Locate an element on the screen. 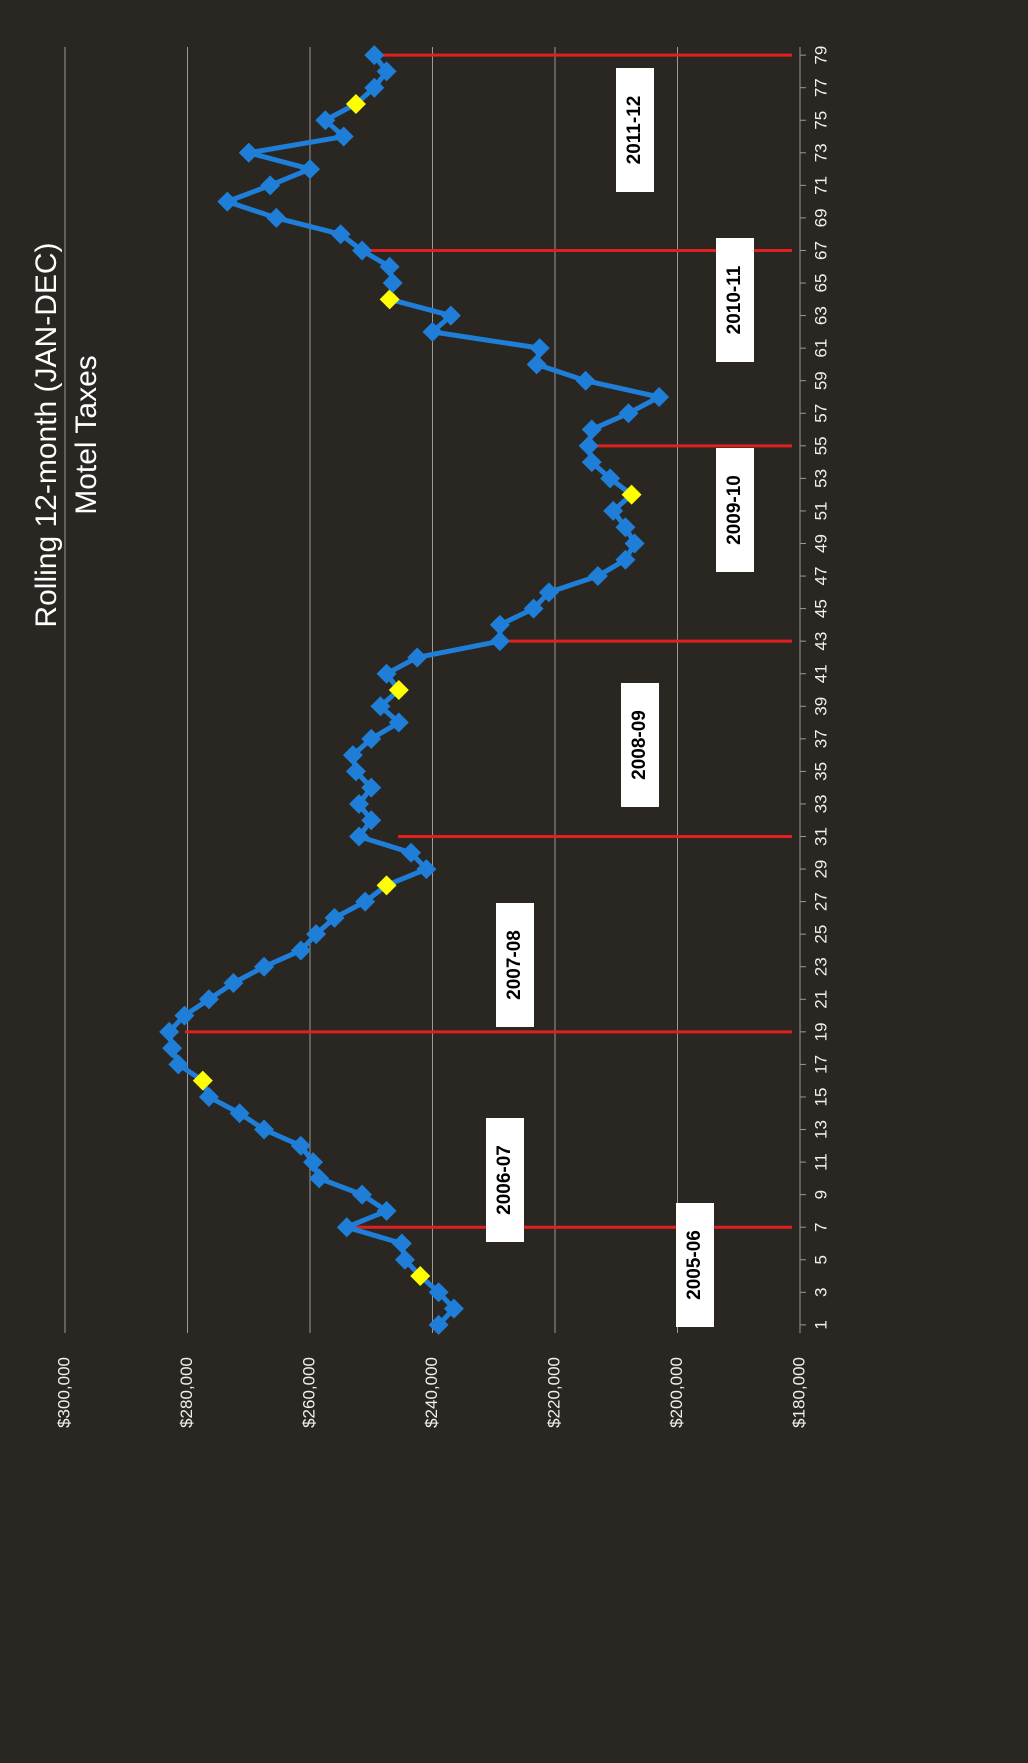 The width and height of the screenshot is (1028, 1763). period-label: 2007-08 is located at coordinates (514, 965).